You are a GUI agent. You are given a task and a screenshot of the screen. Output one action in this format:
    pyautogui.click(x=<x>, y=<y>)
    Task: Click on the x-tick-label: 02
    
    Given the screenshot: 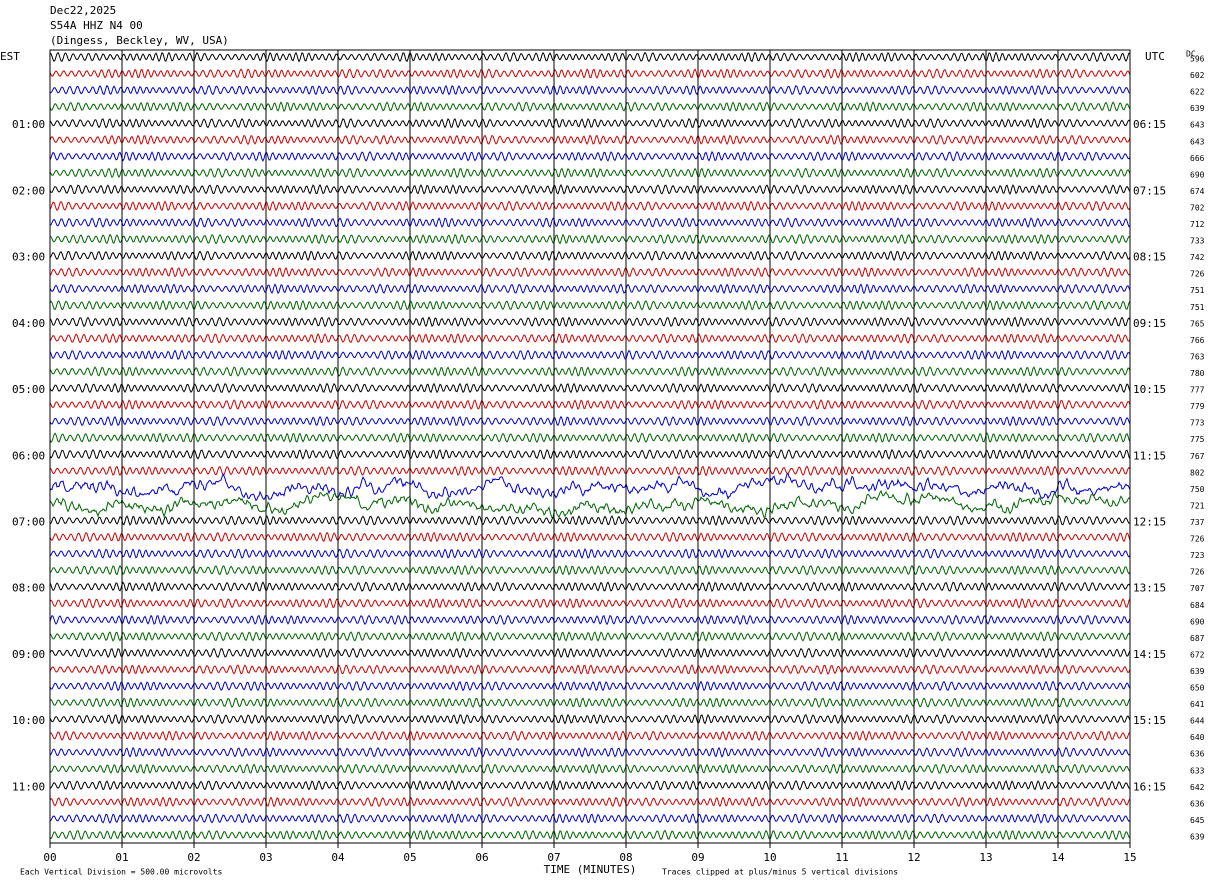 What is the action you would take?
    pyautogui.click(x=193, y=857)
    